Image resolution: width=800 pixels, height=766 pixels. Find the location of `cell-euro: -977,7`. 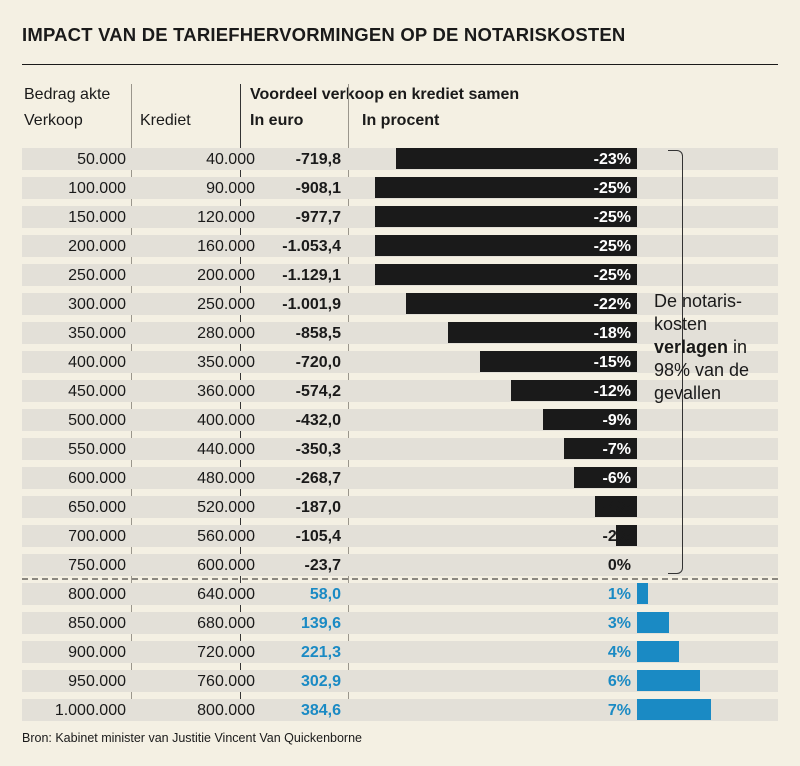

cell-euro: -977,7 is located at coordinates (318, 217).